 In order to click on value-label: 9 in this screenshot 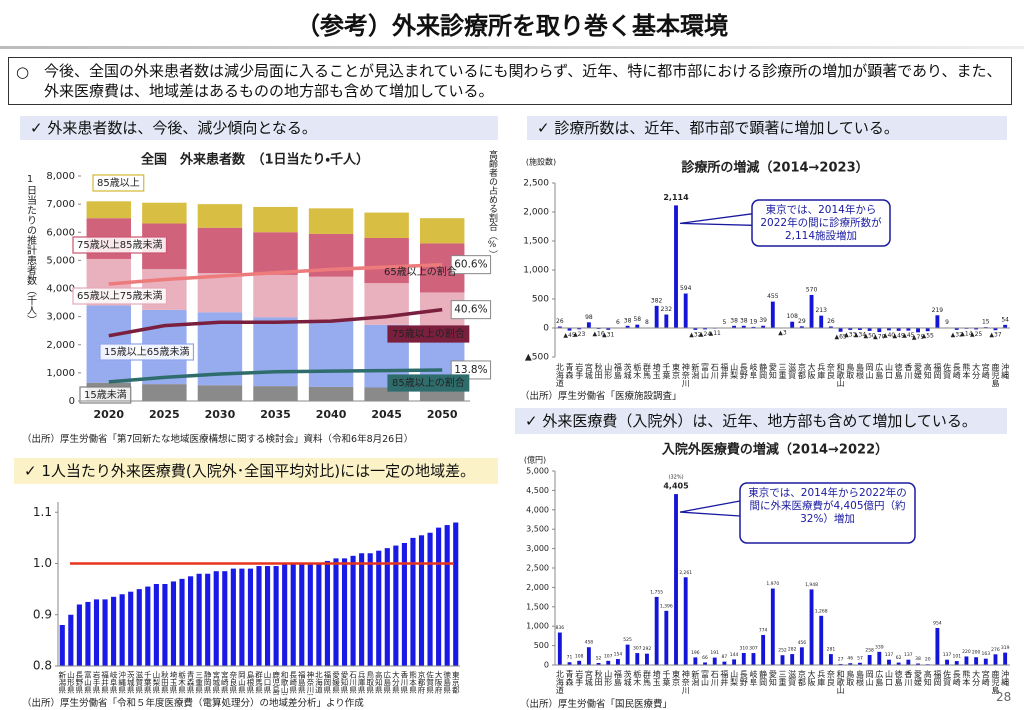, I will do `click(947, 322)`.